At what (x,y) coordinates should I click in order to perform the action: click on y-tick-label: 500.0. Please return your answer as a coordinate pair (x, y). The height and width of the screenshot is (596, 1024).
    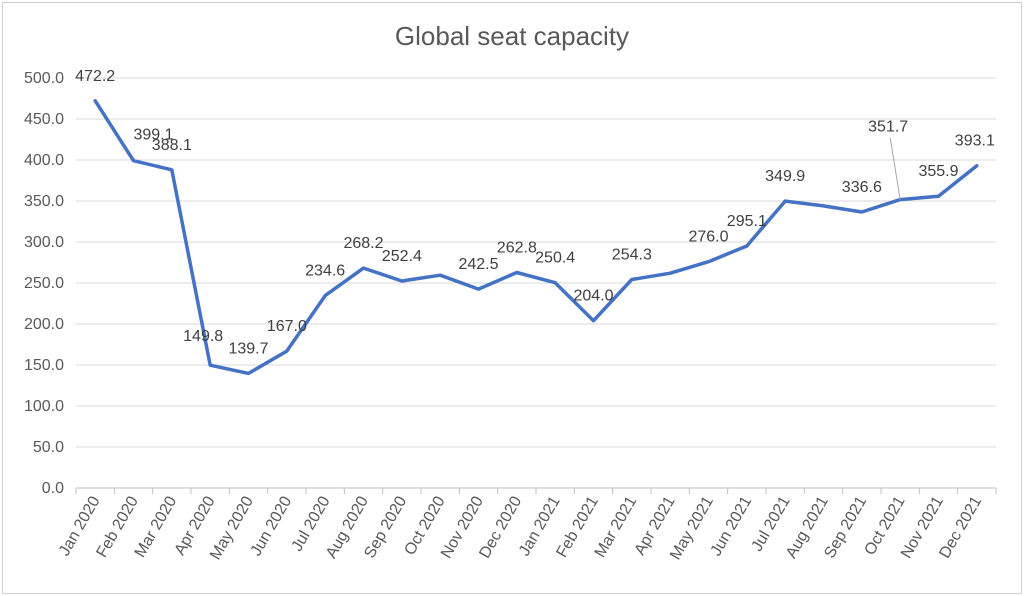
    Looking at the image, I should click on (44, 78).